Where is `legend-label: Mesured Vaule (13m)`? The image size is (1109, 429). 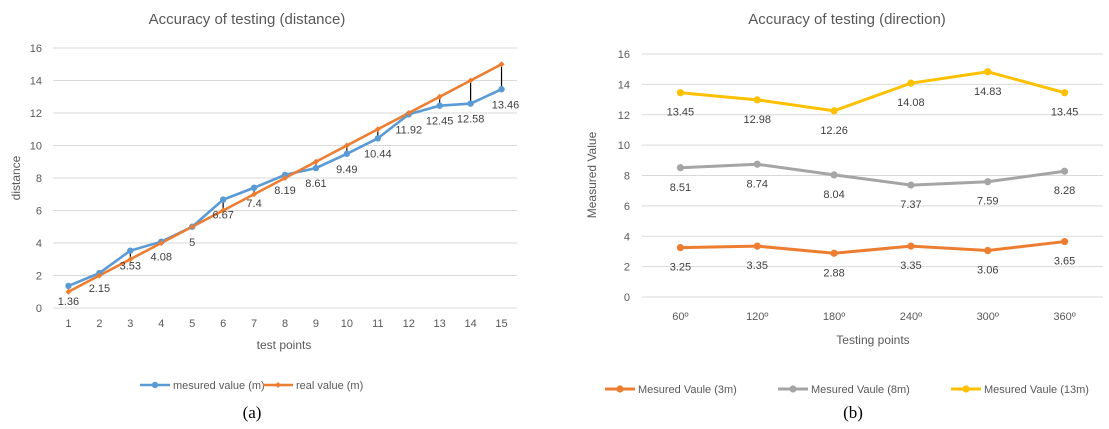
legend-label: Mesured Vaule (13m) is located at coordinates (1036, 390).